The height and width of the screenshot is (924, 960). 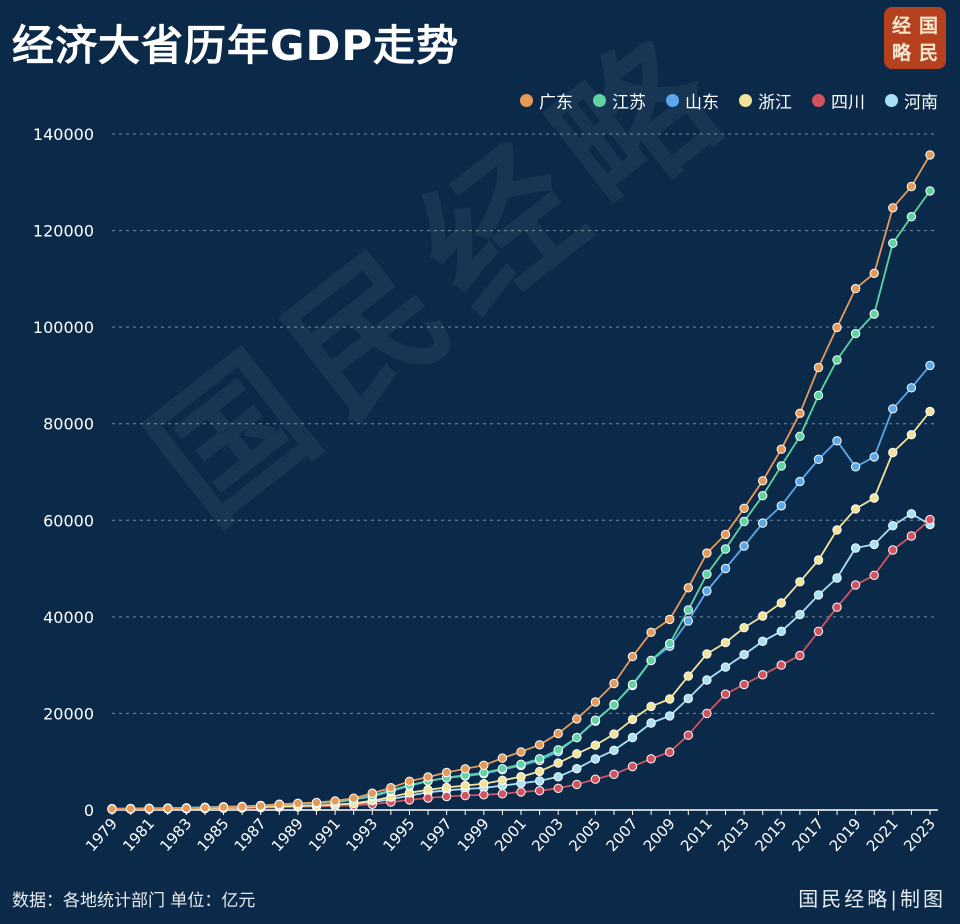 What do you see at coordinates (629, 103) in the screenshot?
I see `legend-label: 江苏` at bounding box center [629, 103].